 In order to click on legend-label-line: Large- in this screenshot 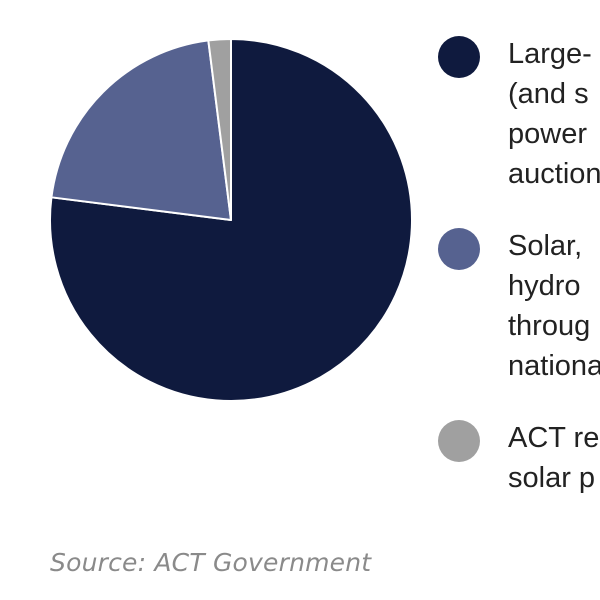, I will do `click(550, 54)`.